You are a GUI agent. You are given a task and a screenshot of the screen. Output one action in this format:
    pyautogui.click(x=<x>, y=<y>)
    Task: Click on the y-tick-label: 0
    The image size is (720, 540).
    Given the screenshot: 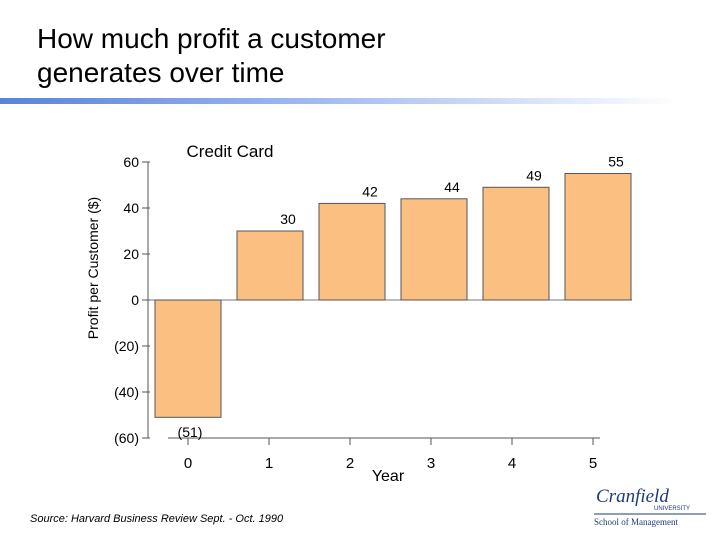 What is the action you would take?
    pyautogui.click(x=135, y=300)
    